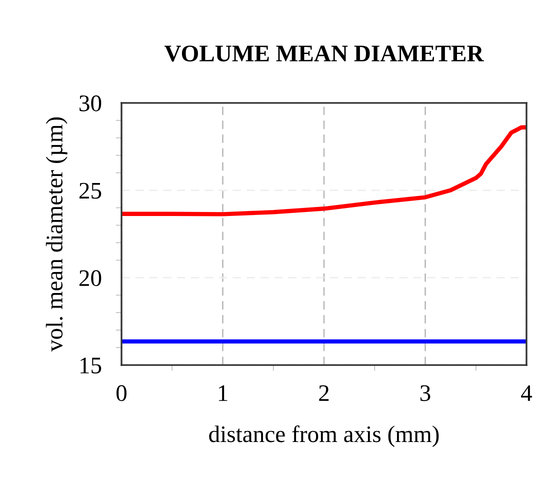 This screenshot has width=540, height=490. I want to click on x-tick-label: 0, so click(121, 393).